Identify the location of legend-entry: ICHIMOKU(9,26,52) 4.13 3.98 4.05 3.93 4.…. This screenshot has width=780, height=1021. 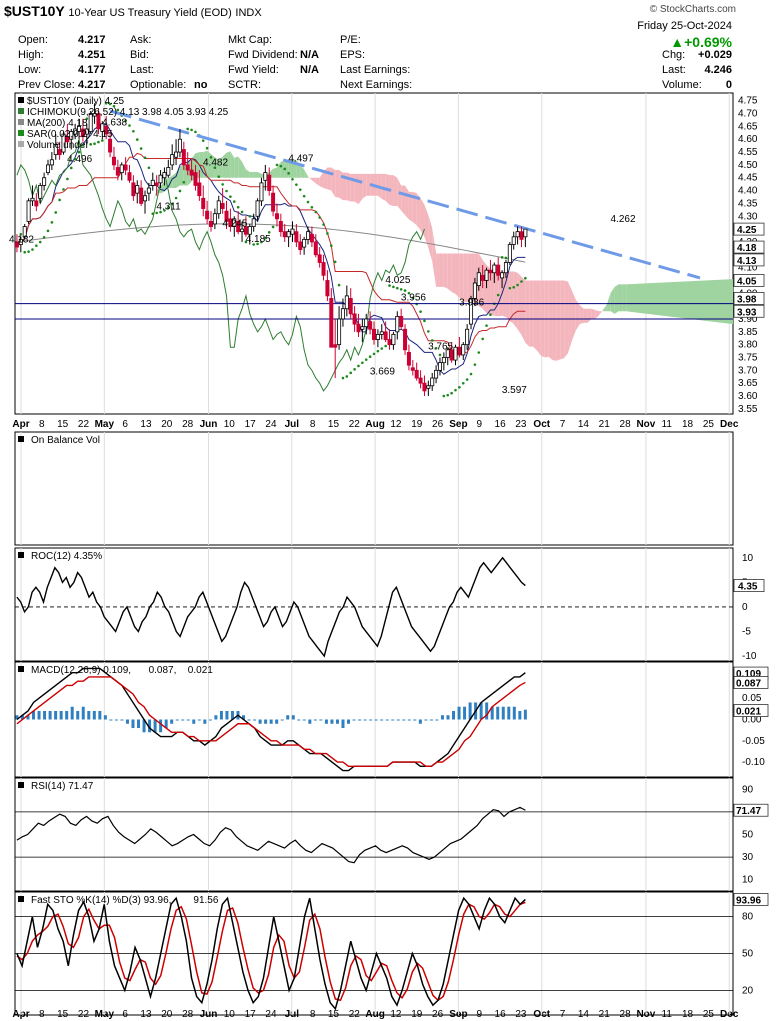
(128, 112).